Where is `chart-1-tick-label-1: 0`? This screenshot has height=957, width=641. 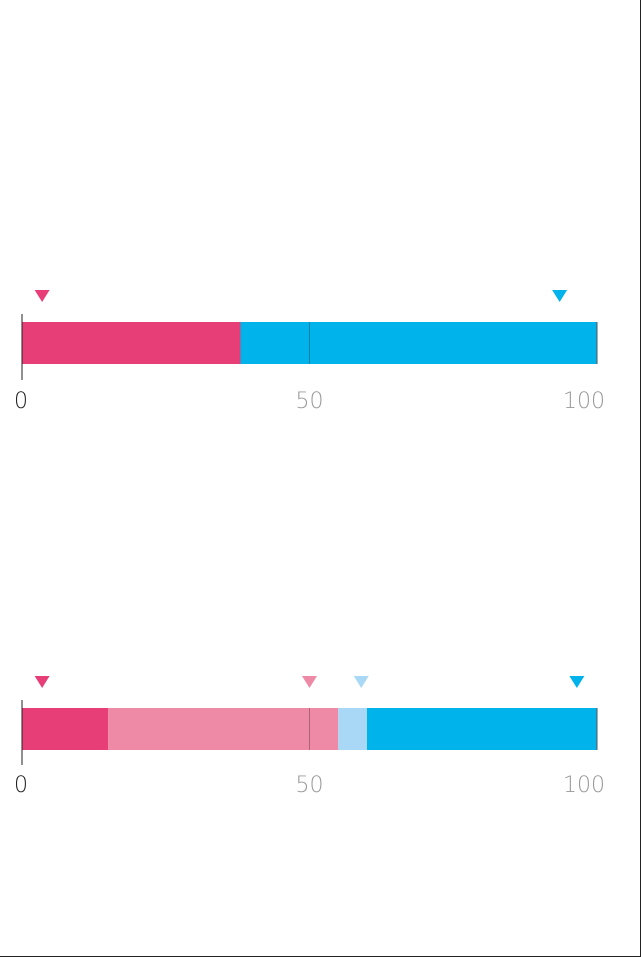 chart-1-tick-label-1: 0 is located at coordinates (21, 401).